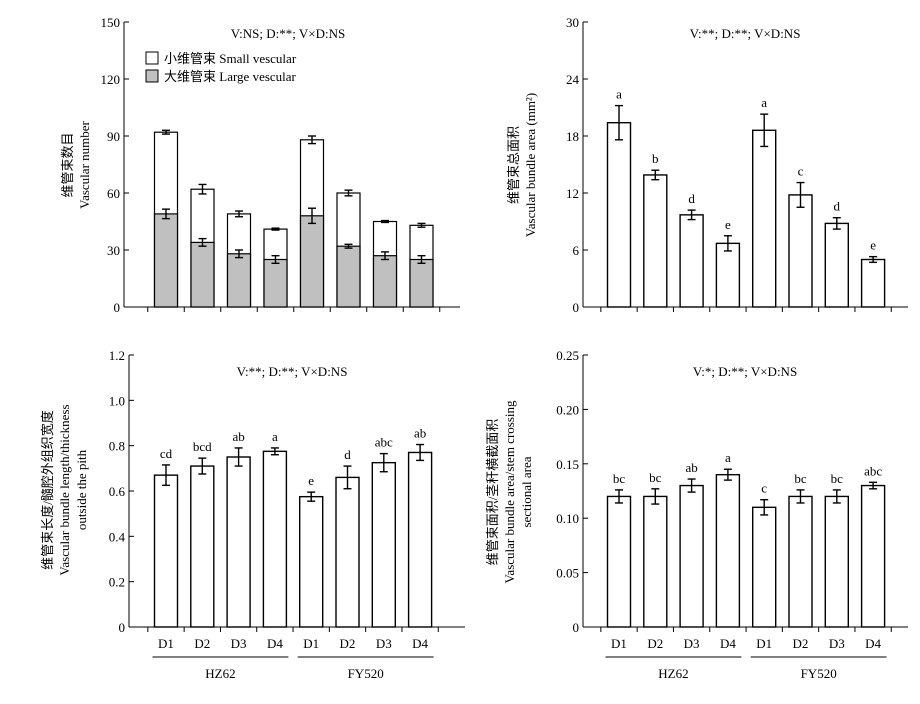 This screenshot has width=920, height=704. I want to click on y-tick-label: 0.15, so click(567, 464).